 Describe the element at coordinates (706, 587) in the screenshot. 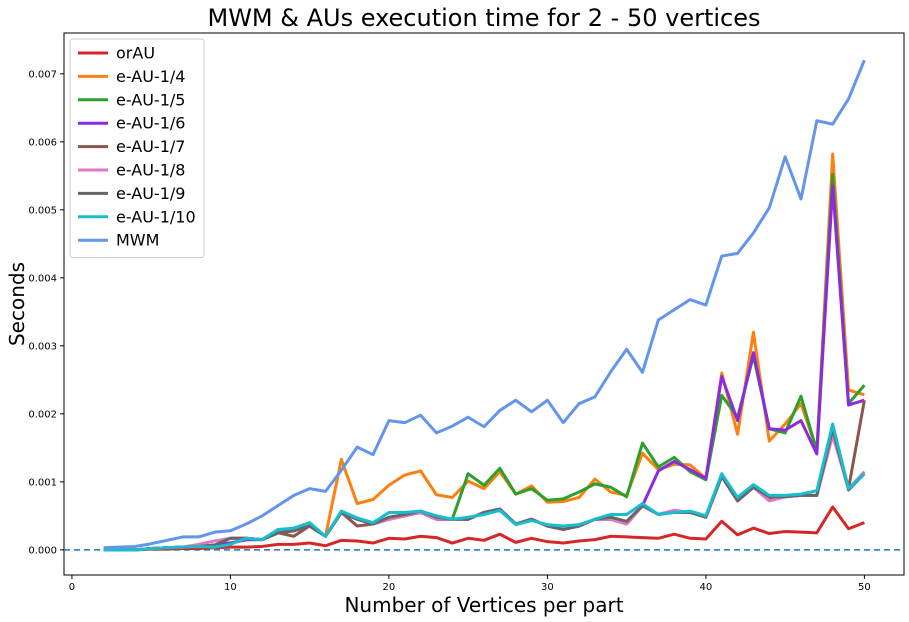

I see `x-tick-label: 40` at that location.